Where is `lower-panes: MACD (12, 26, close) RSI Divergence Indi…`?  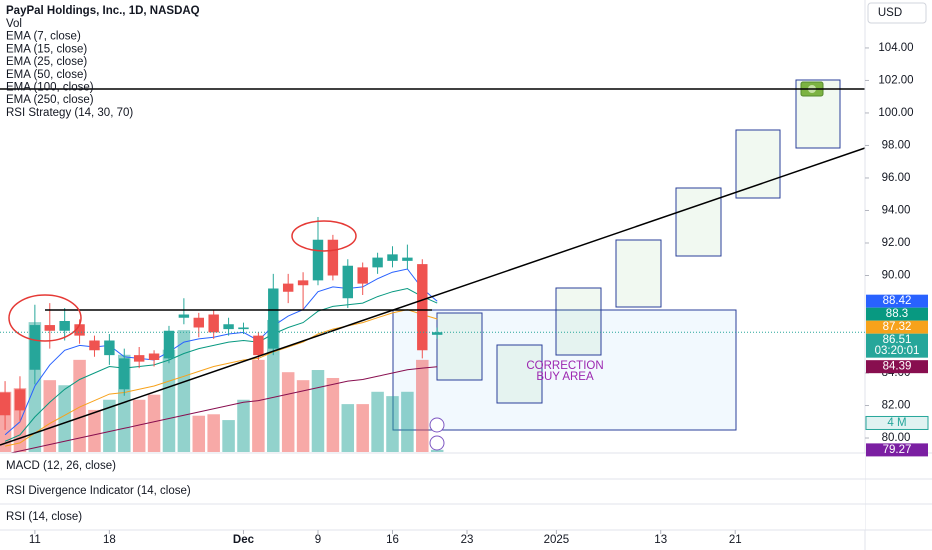
lower-panes: MACD (12, 26, close) RSI Divergence Indi… is located at coordinates (466, 491).